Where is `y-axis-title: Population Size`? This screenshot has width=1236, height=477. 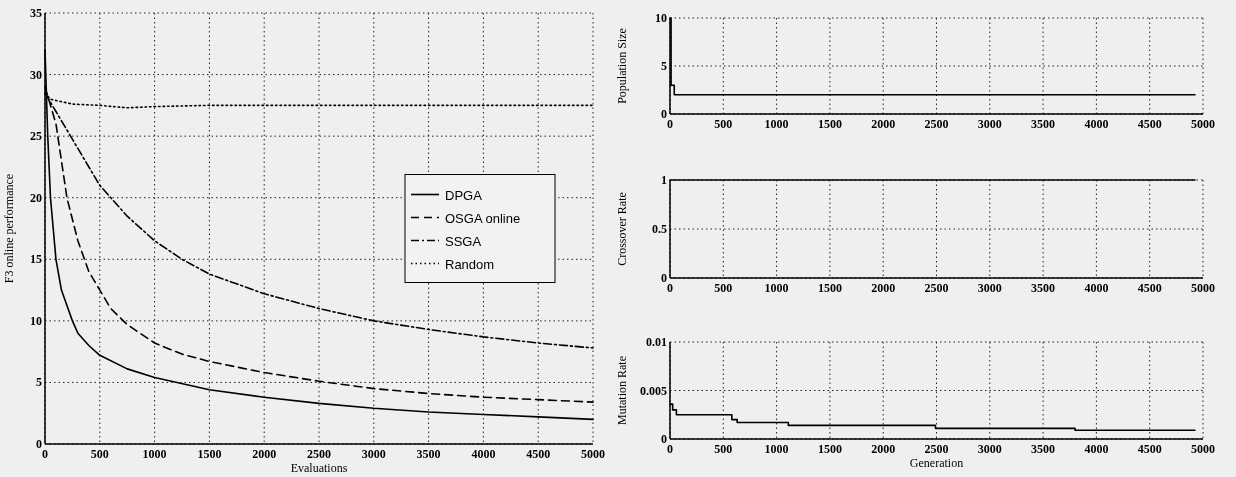
y-axis-title: Population Size is located at coordinates (622, 66).